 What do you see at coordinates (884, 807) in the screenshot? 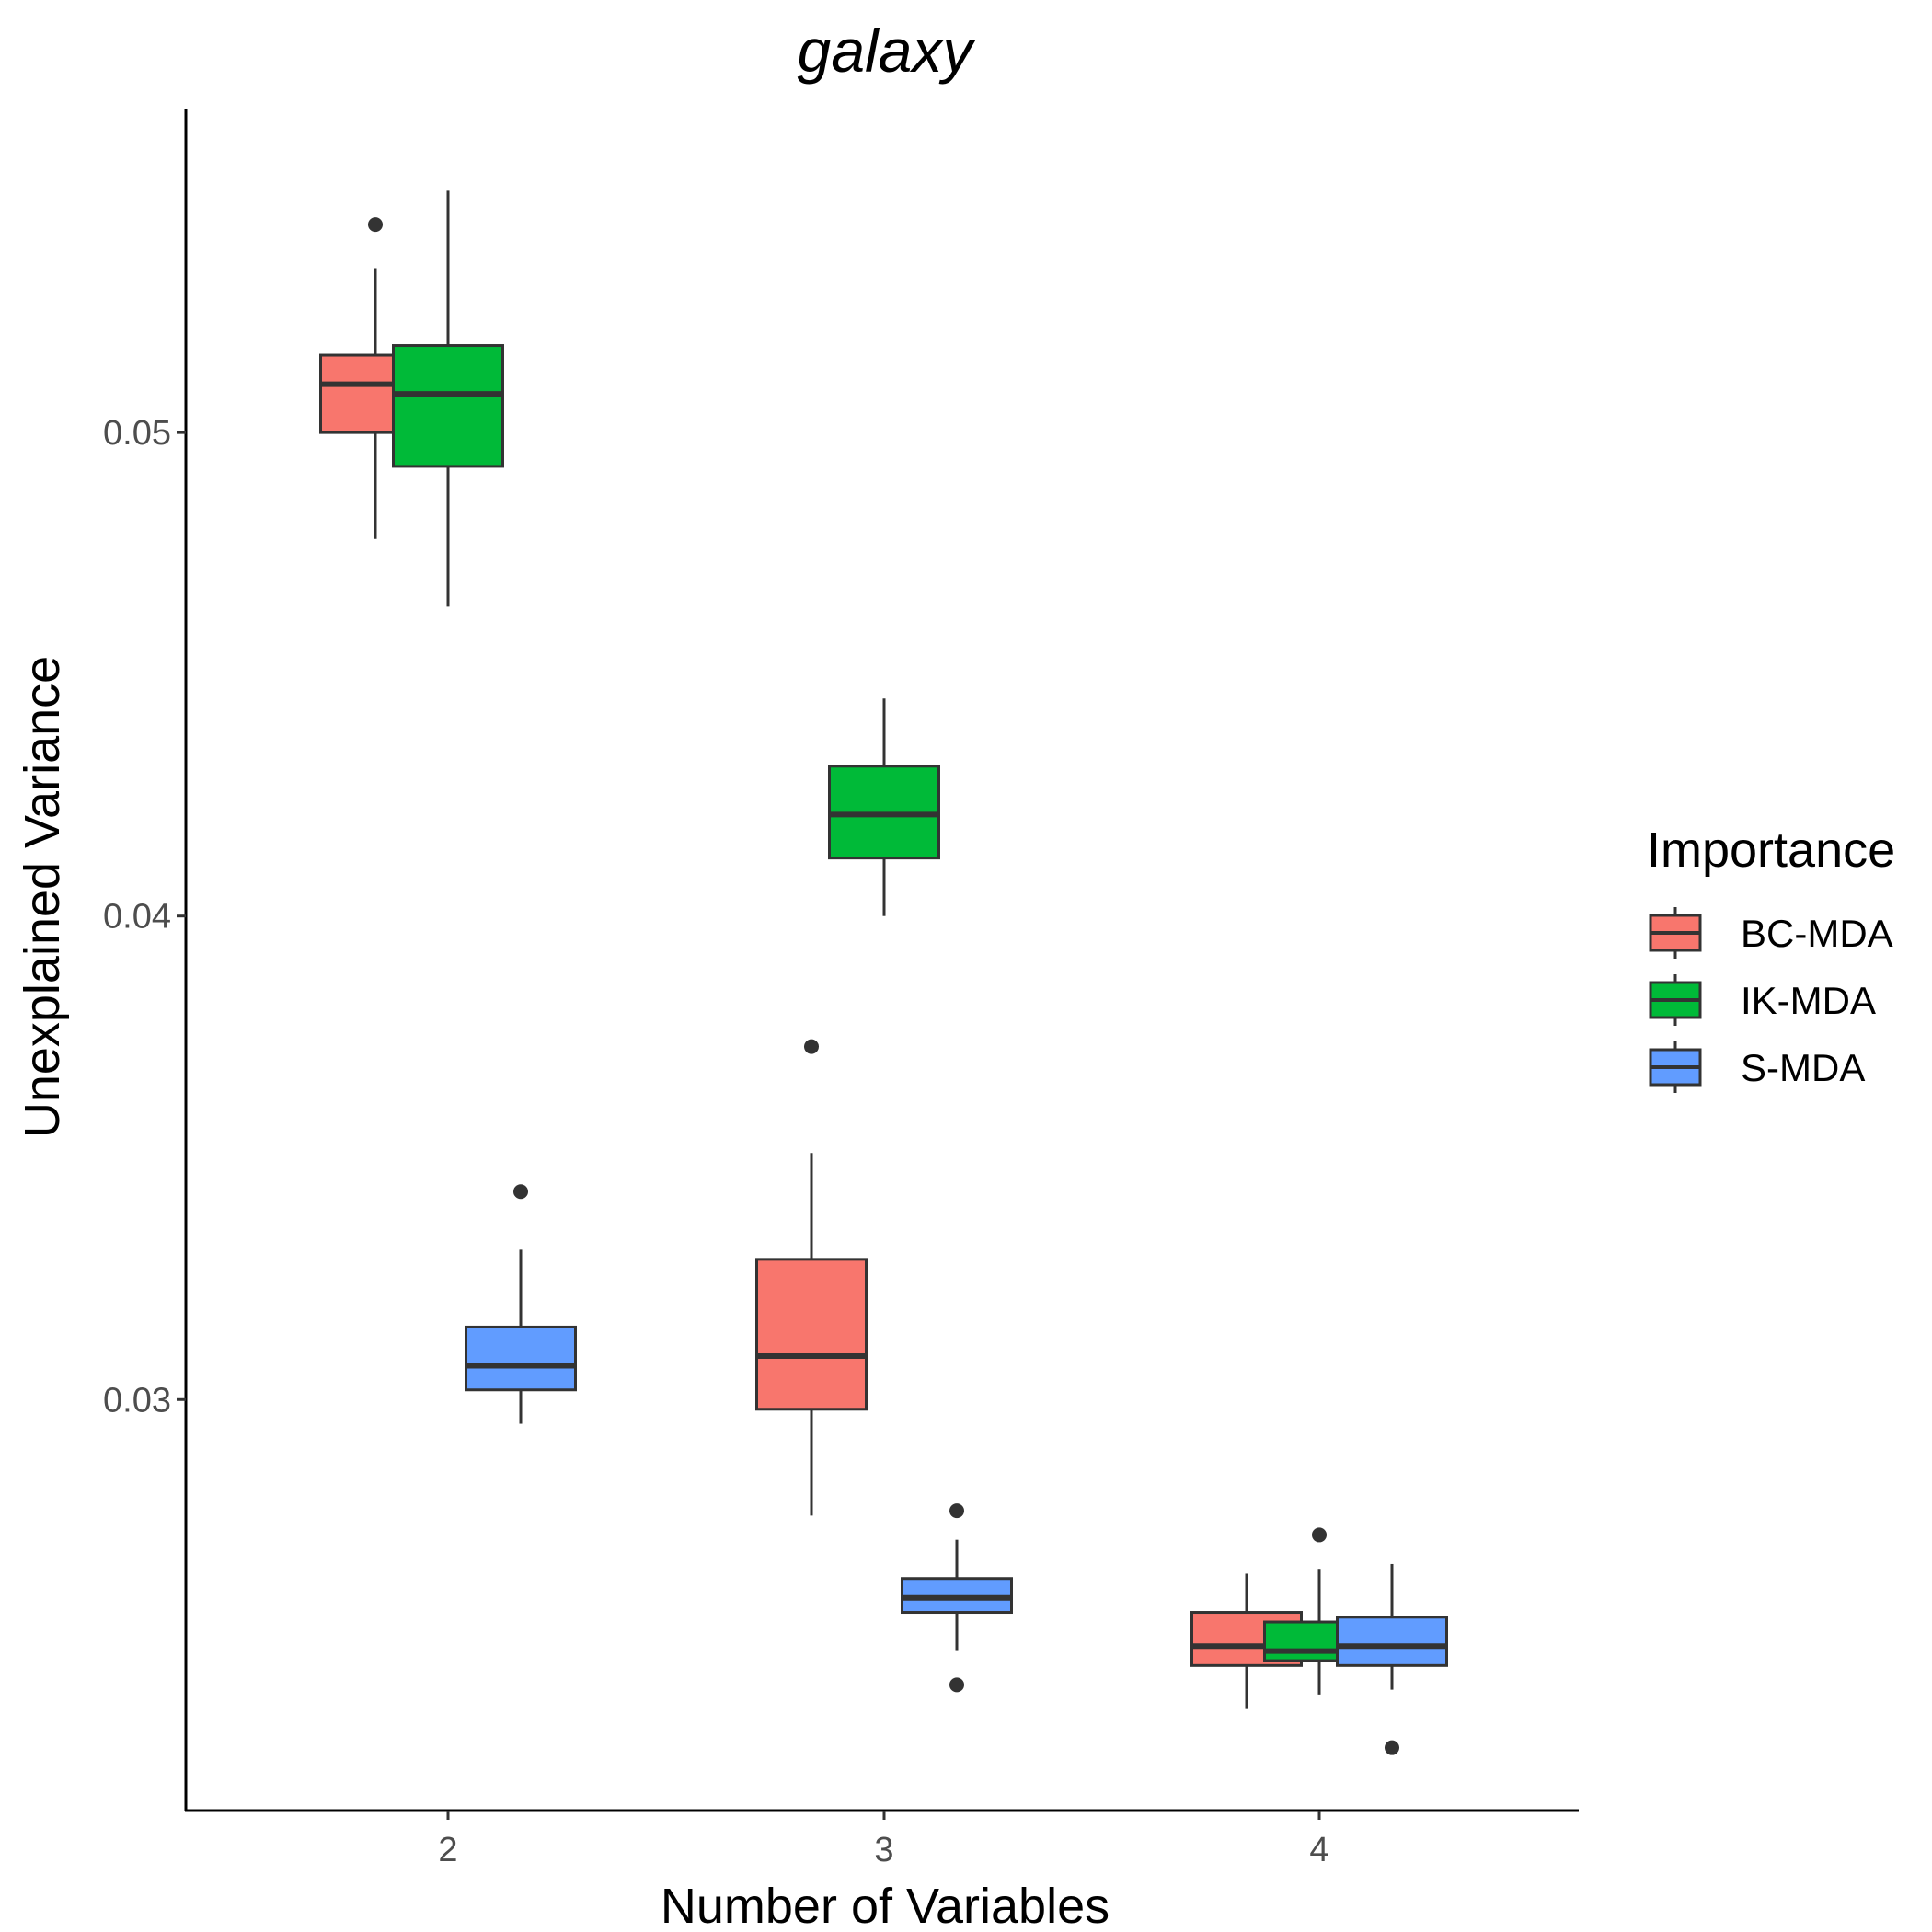
I see `box-ik-mda-x3` at bounding box center [884, 807].